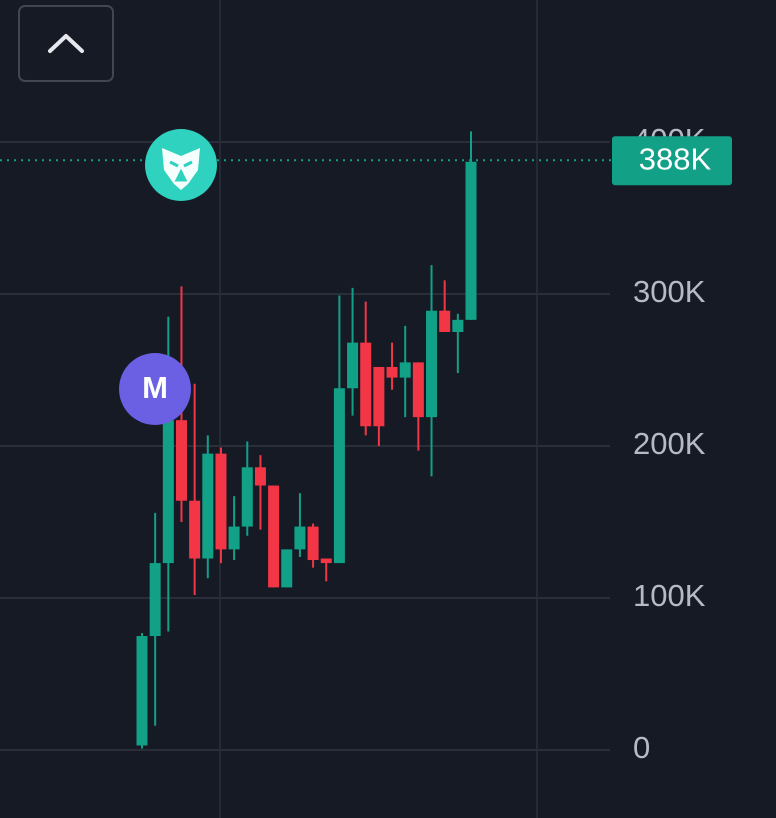 Image resolution: width=776 pixels, height=818 pixels. I want to click on marker-badge, so click(155, 389).